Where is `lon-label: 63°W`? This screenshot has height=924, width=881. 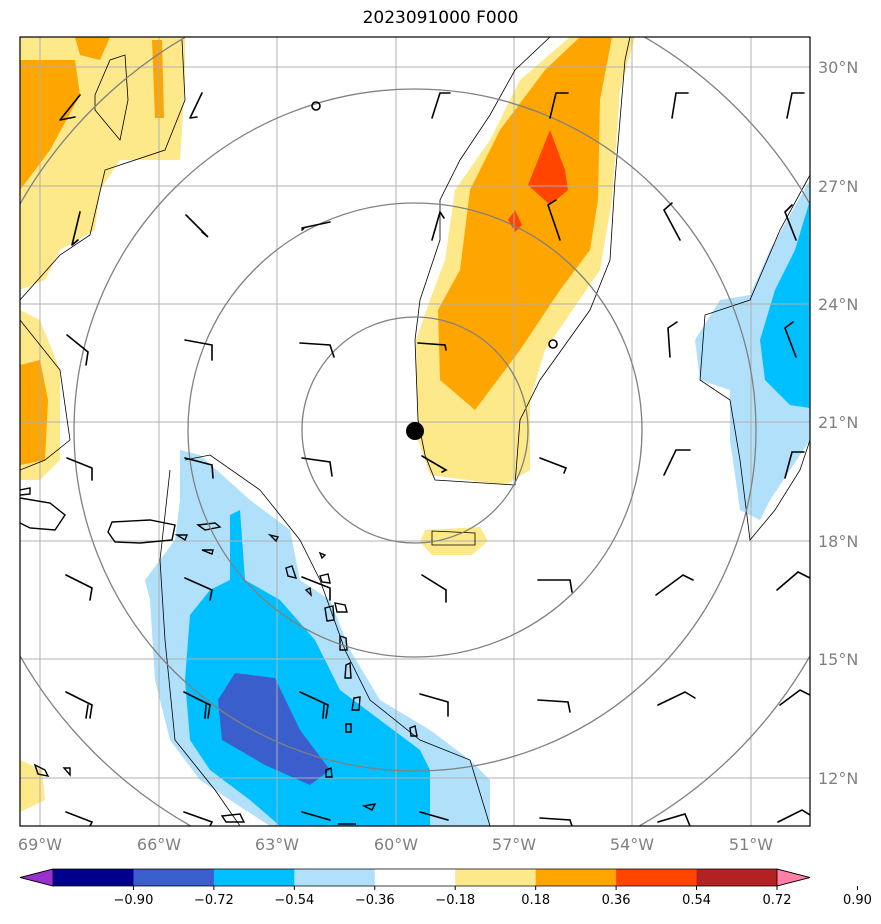 lon-label: 63°W is located at coordinates (277, 844).